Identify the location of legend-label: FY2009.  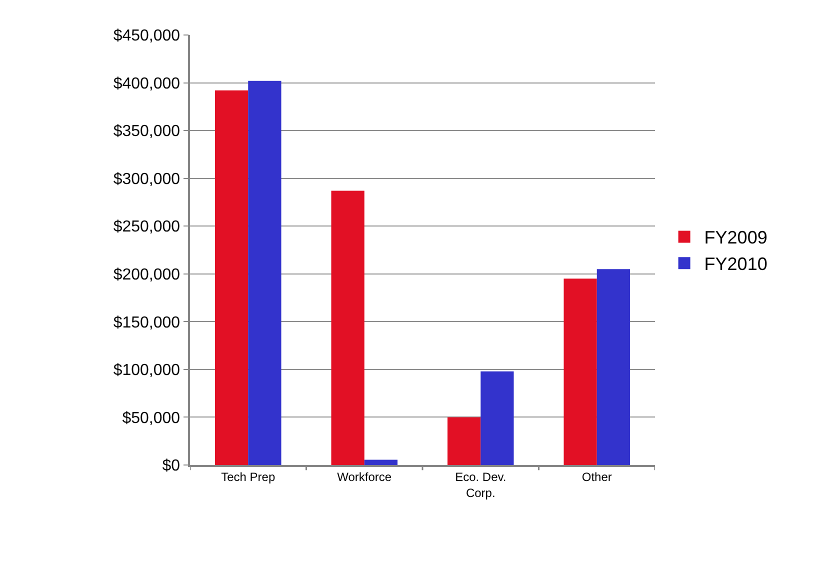
(736, 238).